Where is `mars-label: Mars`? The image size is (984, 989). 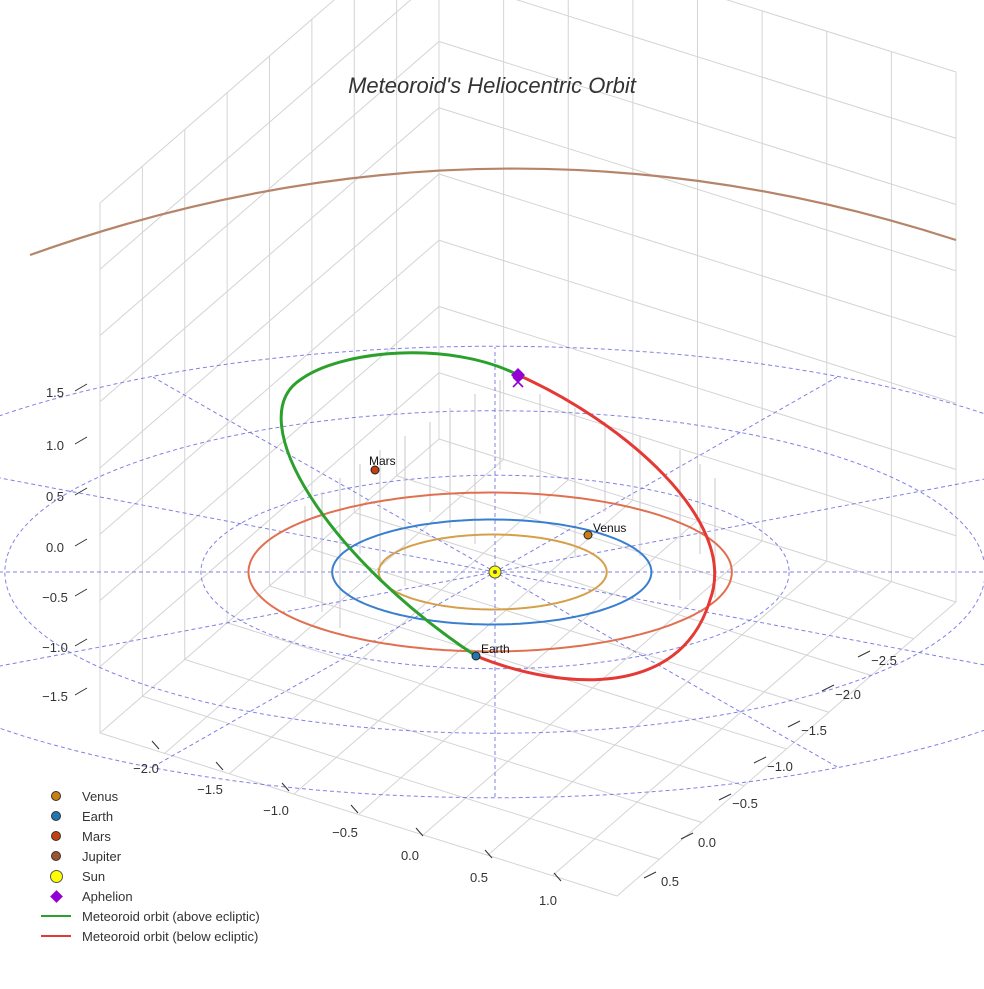
mars-label: Mars is located at coordinates (382, 461).